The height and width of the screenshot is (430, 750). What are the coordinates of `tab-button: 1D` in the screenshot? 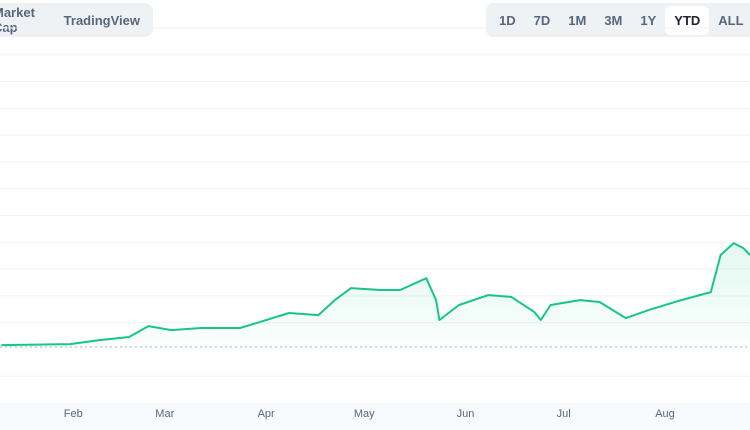 It's located at (507, 20).